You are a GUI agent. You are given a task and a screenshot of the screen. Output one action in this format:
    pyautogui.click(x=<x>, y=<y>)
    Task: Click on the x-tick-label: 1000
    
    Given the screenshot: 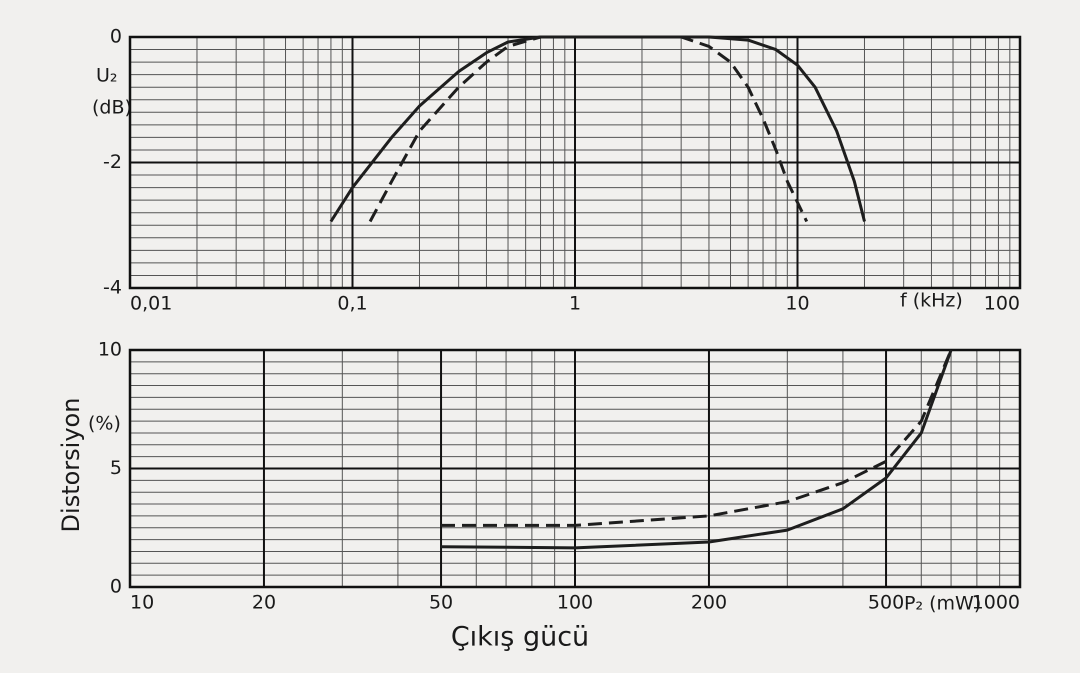 What is the action you would take?
    pyautogui.click(x=996, y=603)
    